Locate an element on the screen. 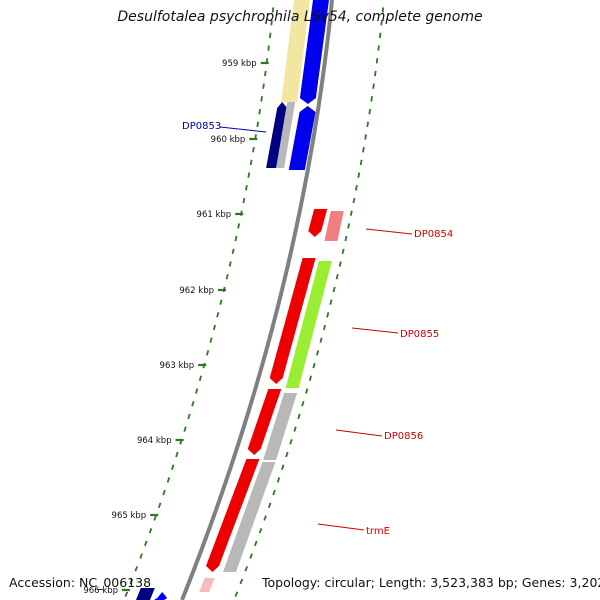 The height and width of the screenshot is (600, 600). gene-label: DP0856 is located at coordinates (403, 436).